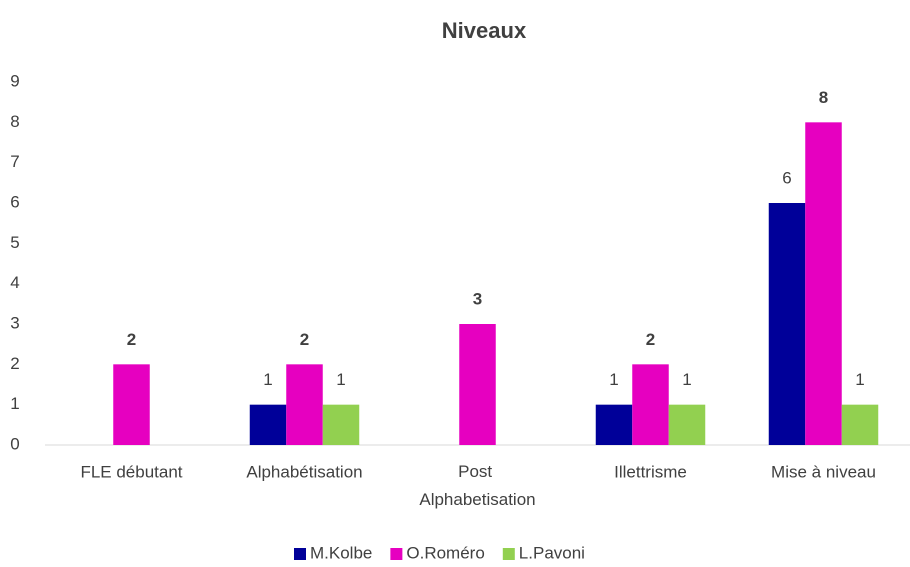 The image size is (910, 567). Describe the element at coordinates (131, 471) in the screenshot. I see `x-tick-label: FLE débutant` at that location.